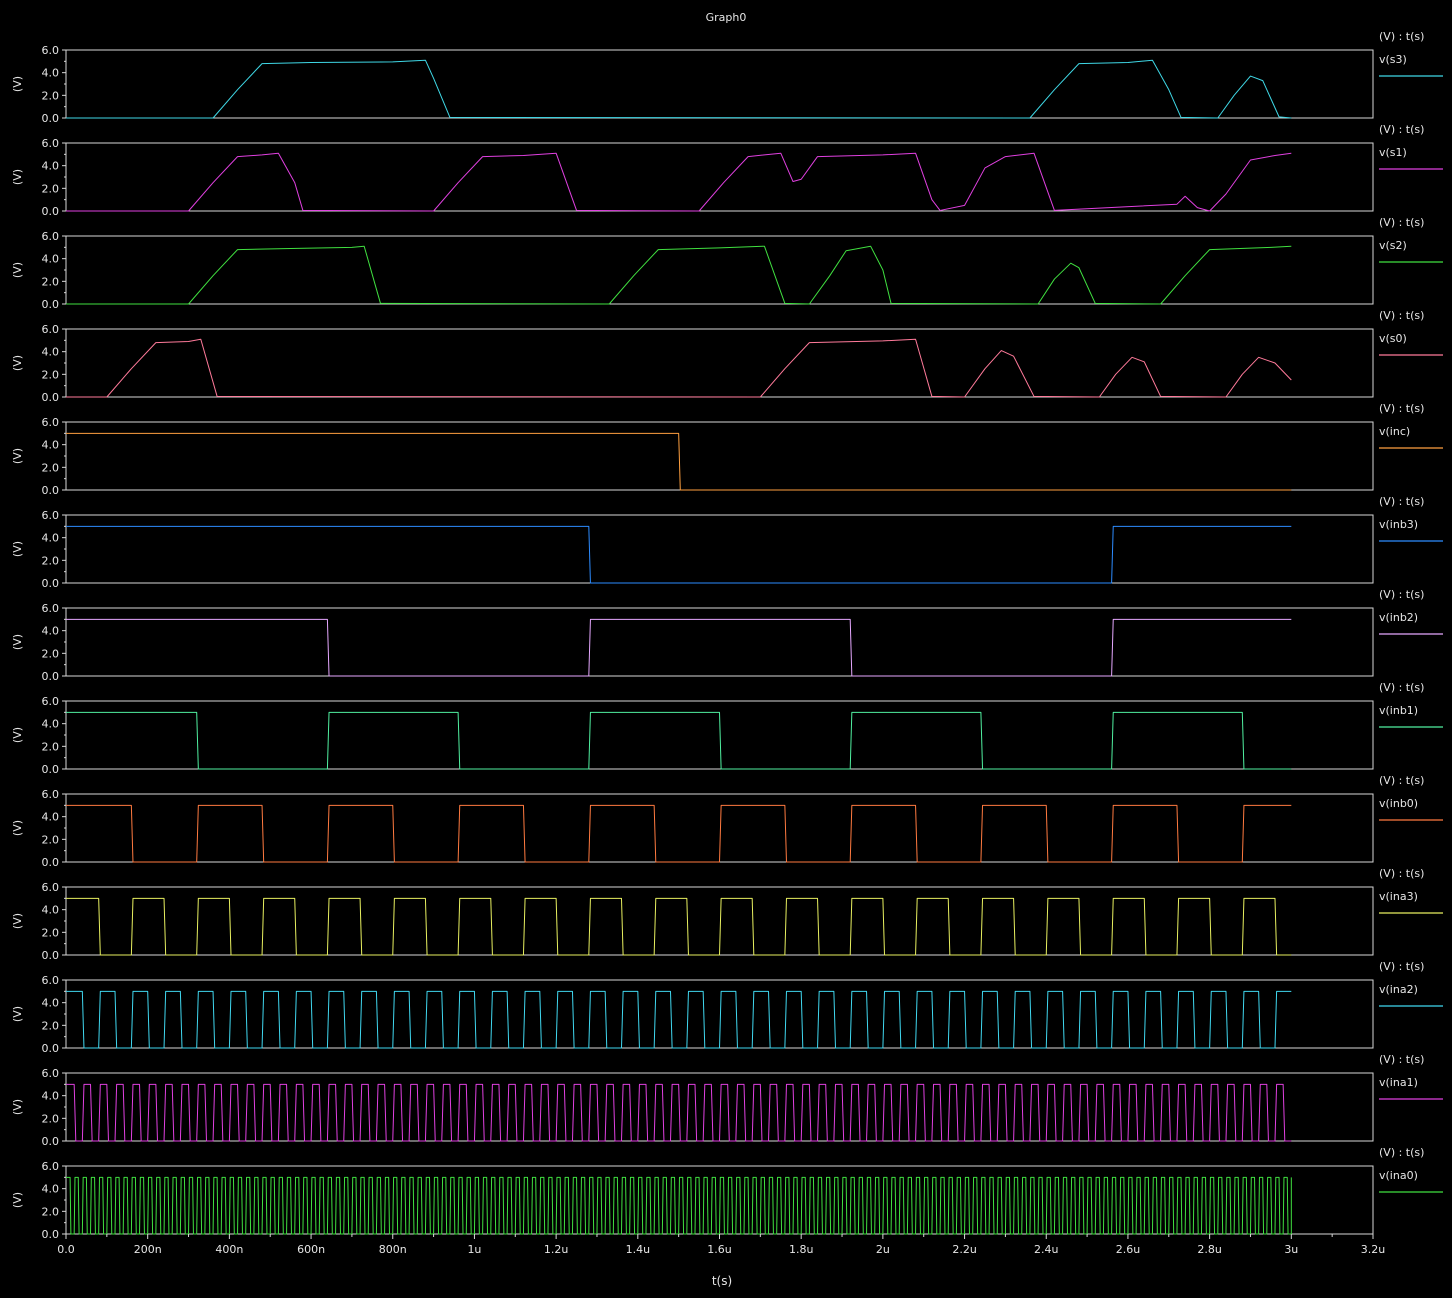 This screenshot has width=1452, height=1298. I want to click on series-line-v-inb1, so click(679, 740).